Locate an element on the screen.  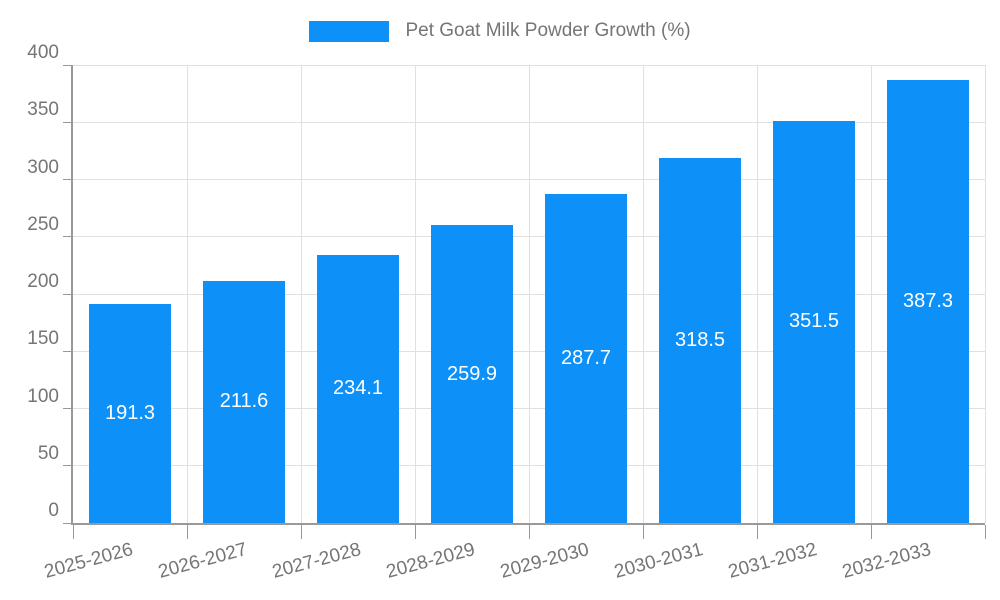
bar-2028-2029: 259.9 is located at coordinates (472, 374).